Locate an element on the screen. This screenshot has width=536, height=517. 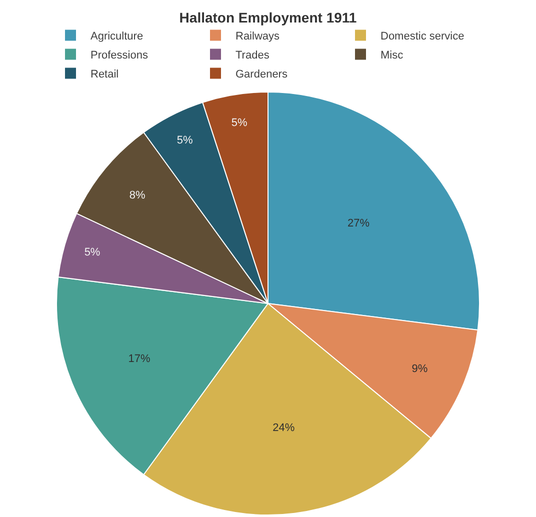
legend-label: Professions is located at coordinates (119, 56).